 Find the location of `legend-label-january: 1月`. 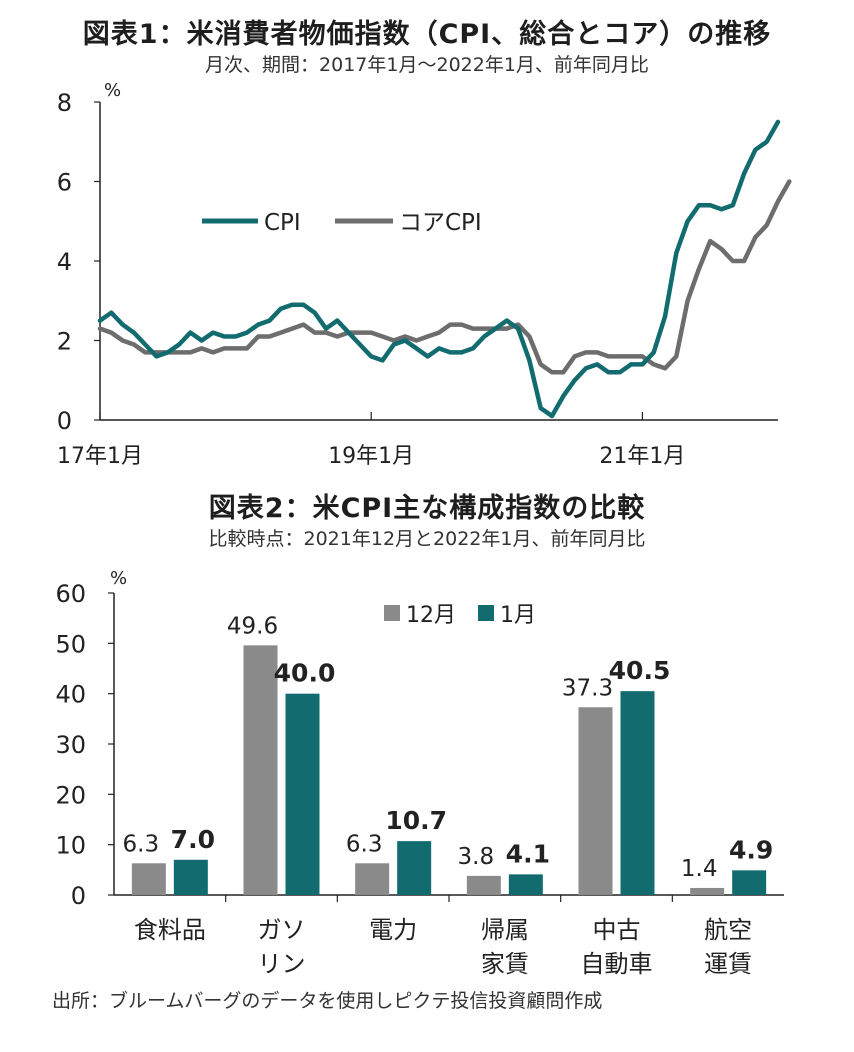

legend-label-january: 1月 is located at coordinates (518, 615).